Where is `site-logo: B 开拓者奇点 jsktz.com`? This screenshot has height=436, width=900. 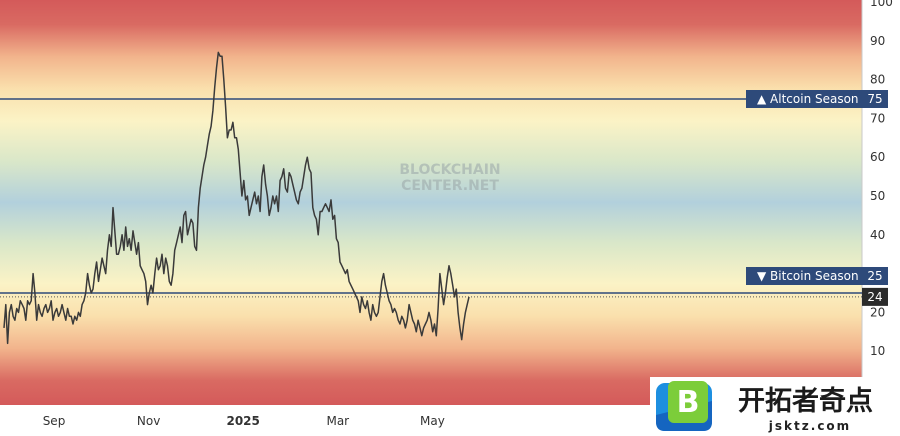
site-logo: B 开拓者奇点 jsktz.com is located at coordinates (775, 406).